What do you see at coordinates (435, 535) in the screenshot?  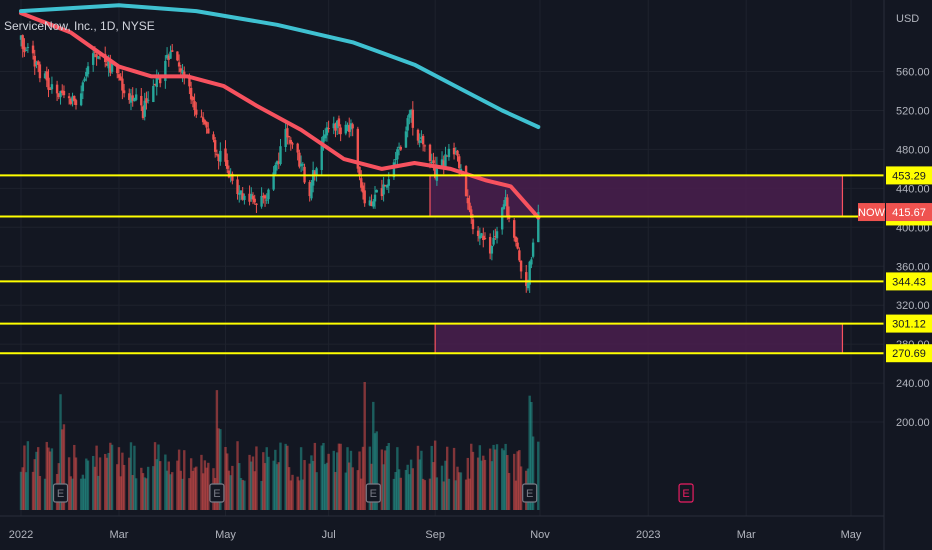 I see `time-axis: 2022 Mar May Jul Sep Nov 2023 Mar May` at bounding box center [435, 535].